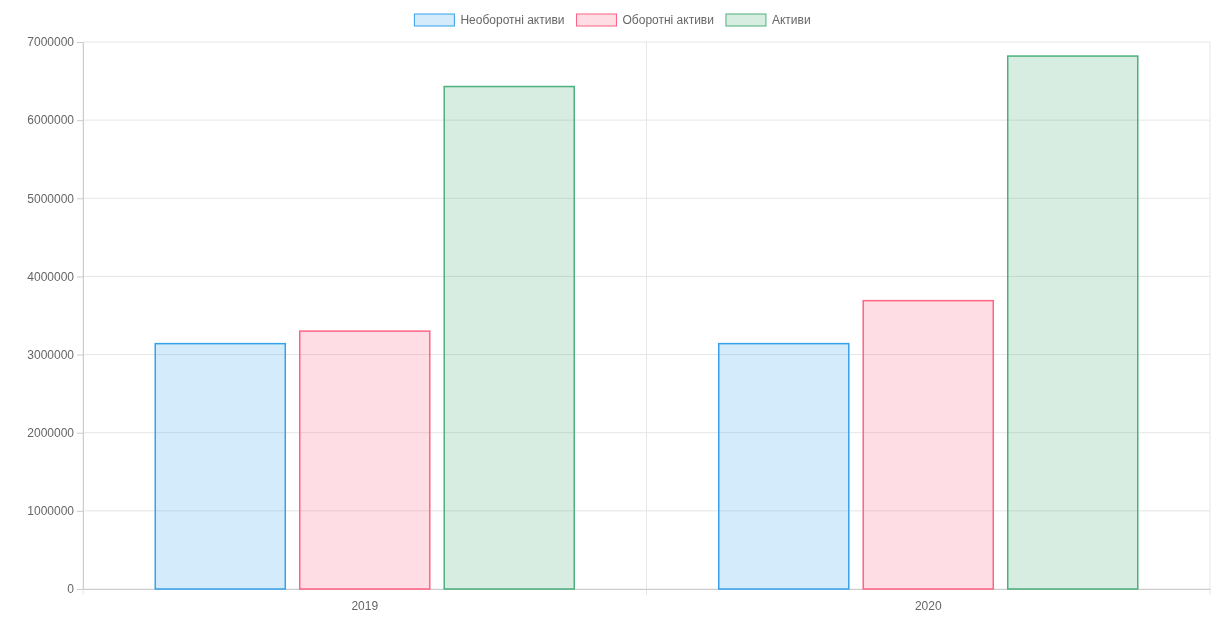  Describe the element at coordinates (365, 605) in the screenshot. I see `x-tick-label: 2019` at that location.